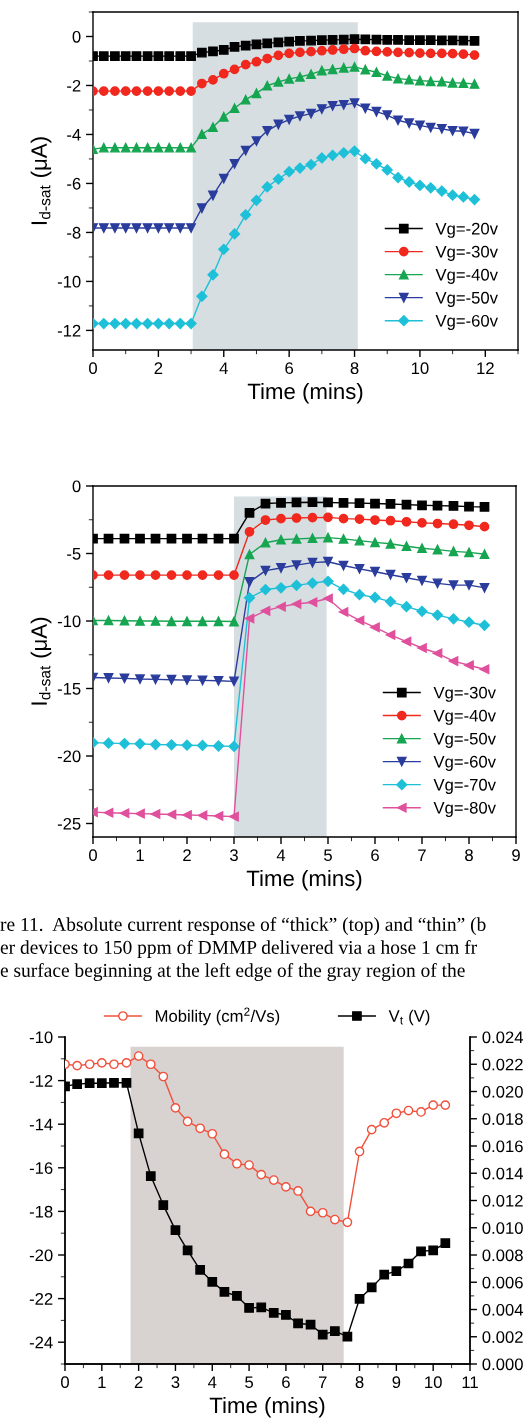 The image size is (532, 1425). What do you see at coordinates (420, 368) in the screenshot?
I see `x-tick-label: 10` at bounding box center [420, 368].